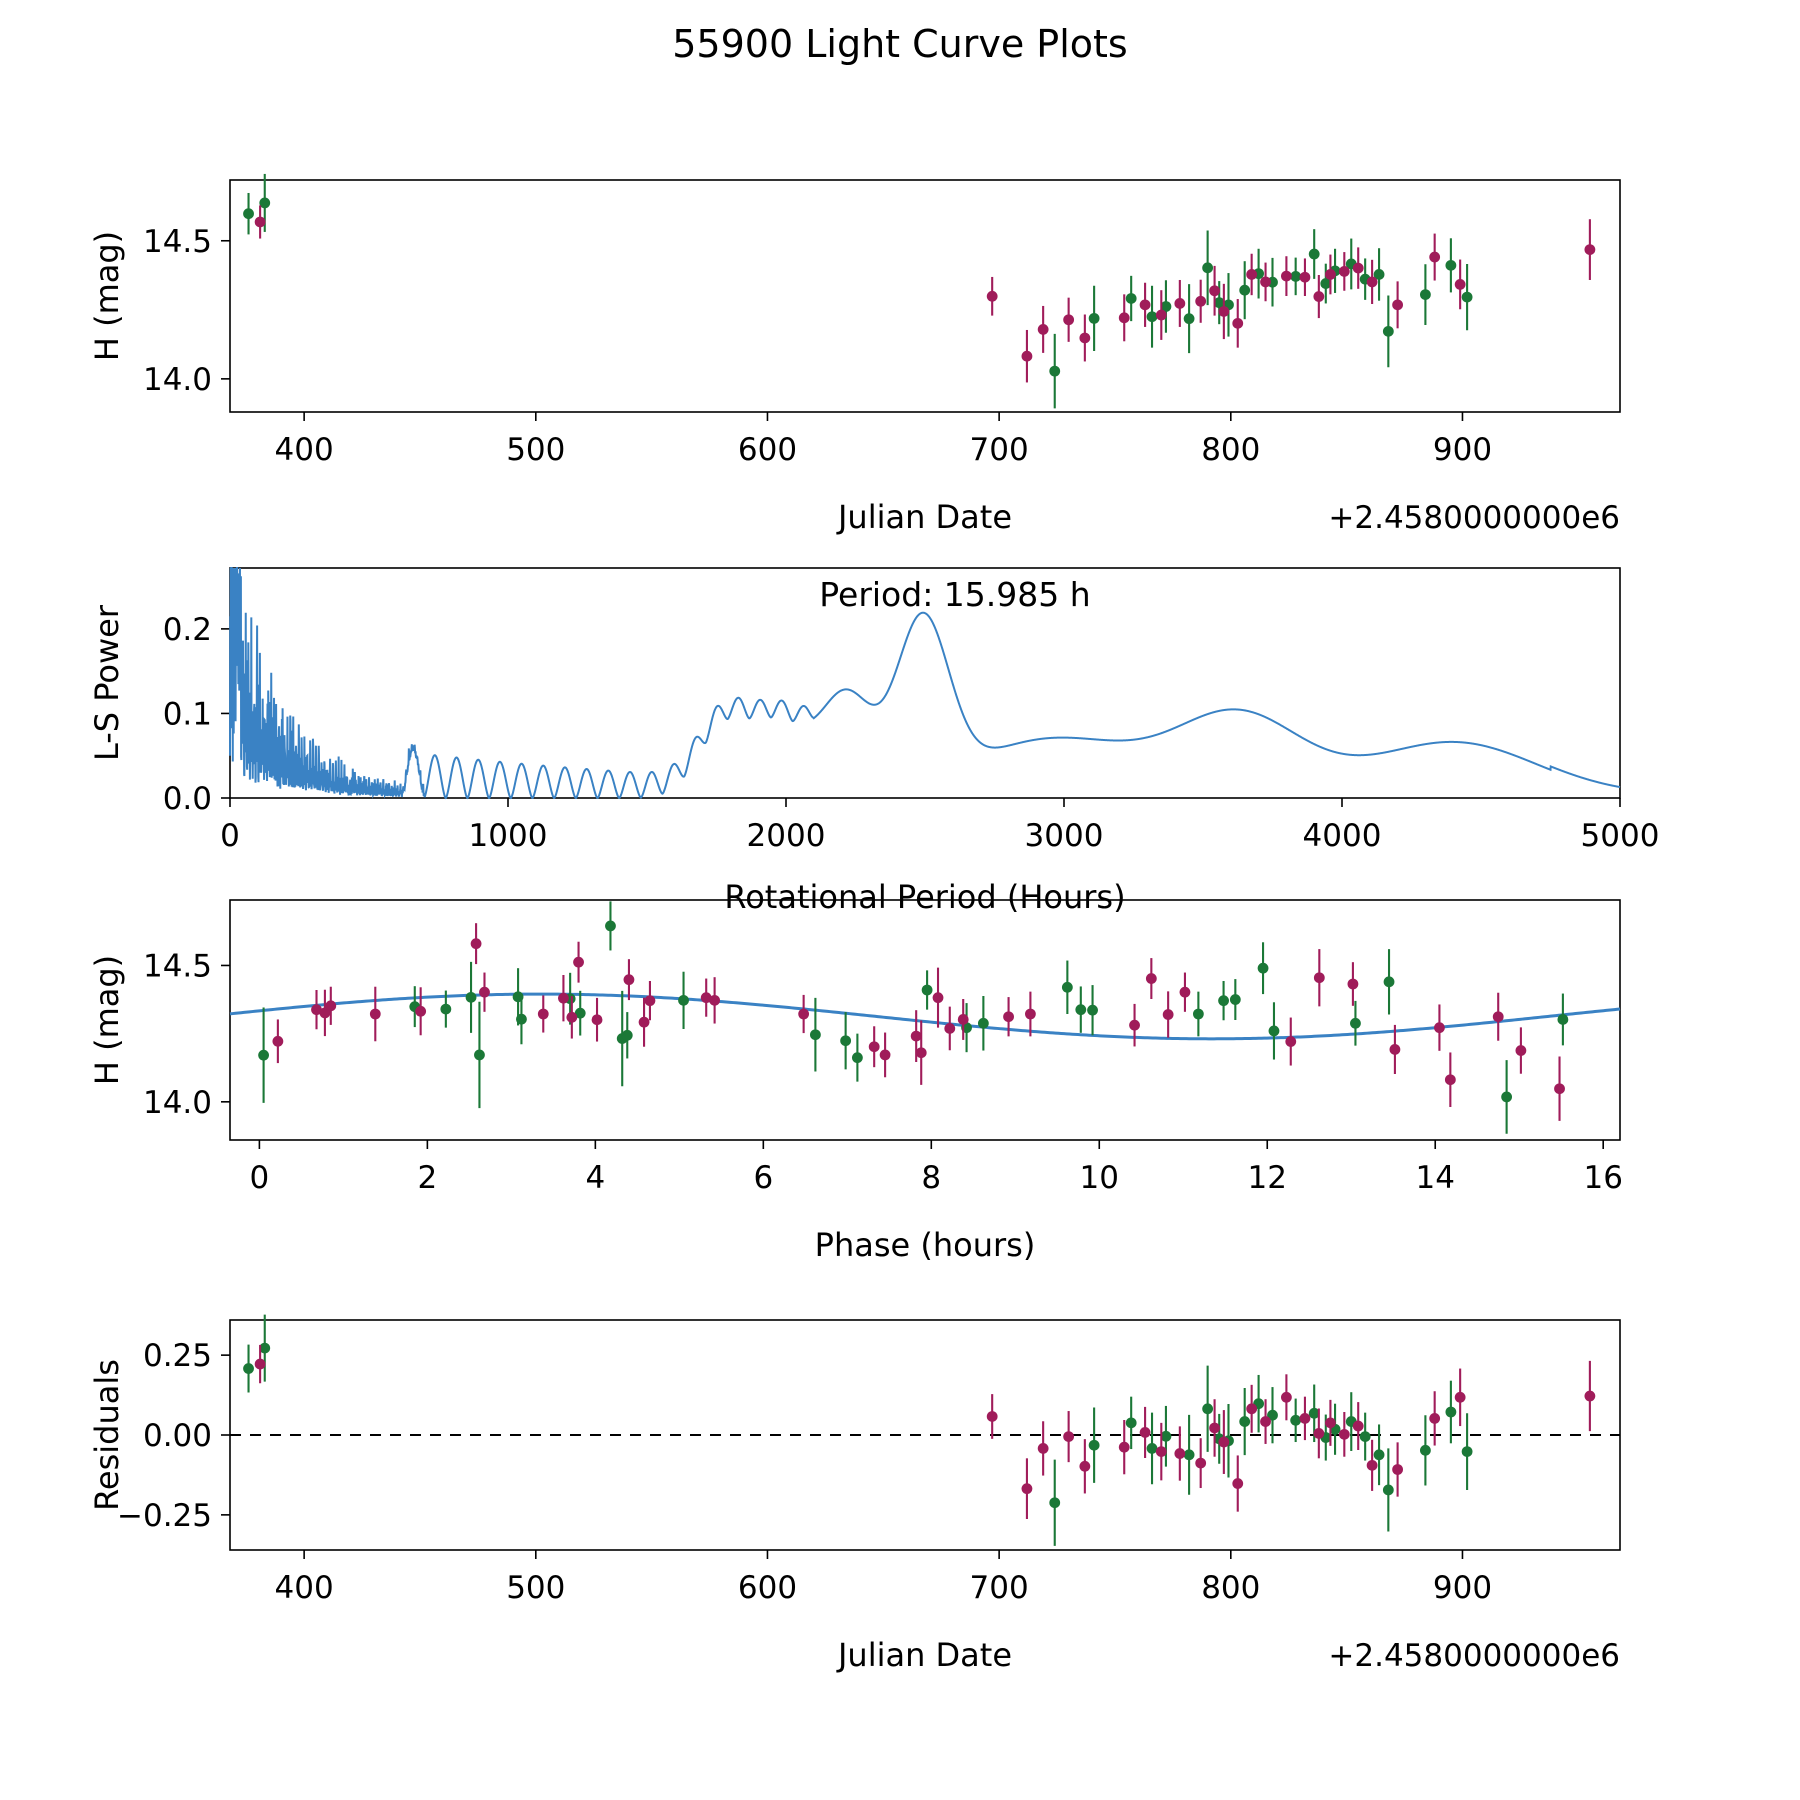  Describe the element at coordinates (925, 683) in the screenshot. I see `periodogram-curve` at that location.